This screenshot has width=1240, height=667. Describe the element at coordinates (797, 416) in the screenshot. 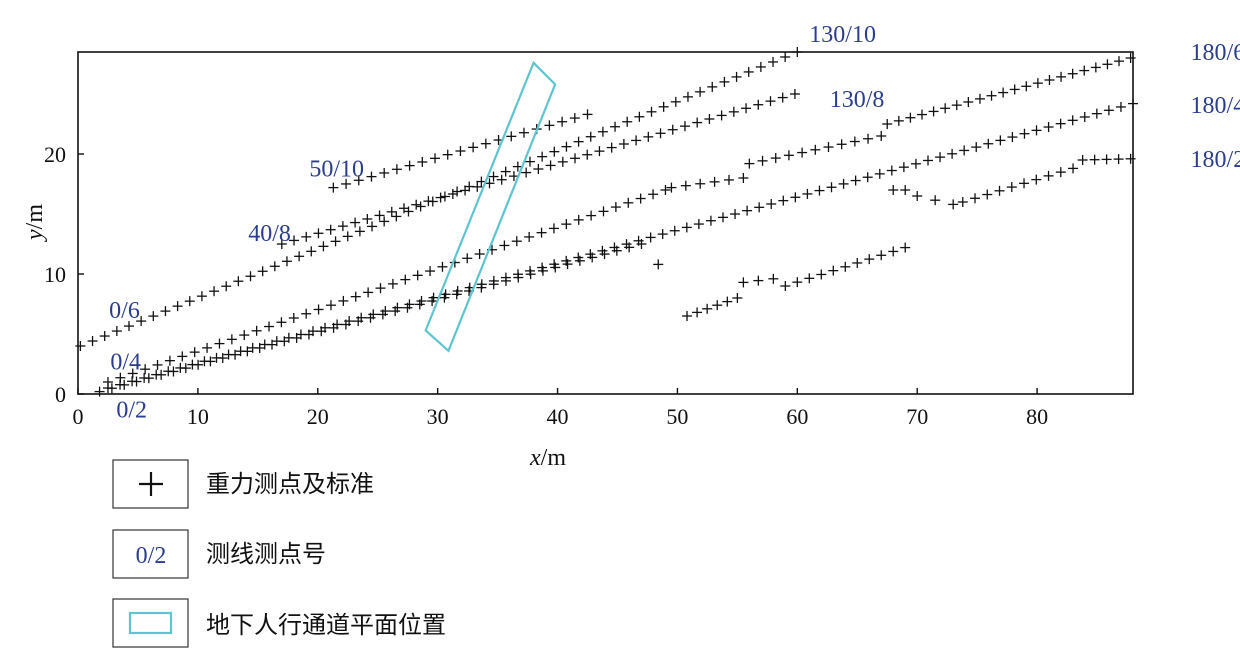

I see `x-tick-label: 60` at that location.